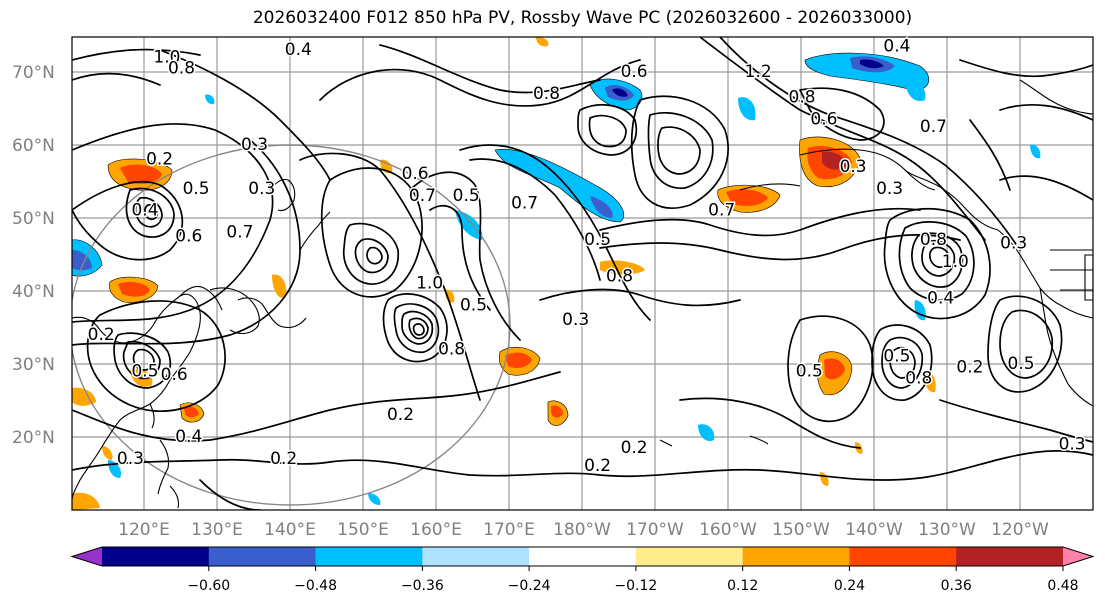 This screenshot has width=1105, height=604. Describe the element at coordinates (655, 530) in the screenshot. I see `lon-label-170w: 170°W` at that location.